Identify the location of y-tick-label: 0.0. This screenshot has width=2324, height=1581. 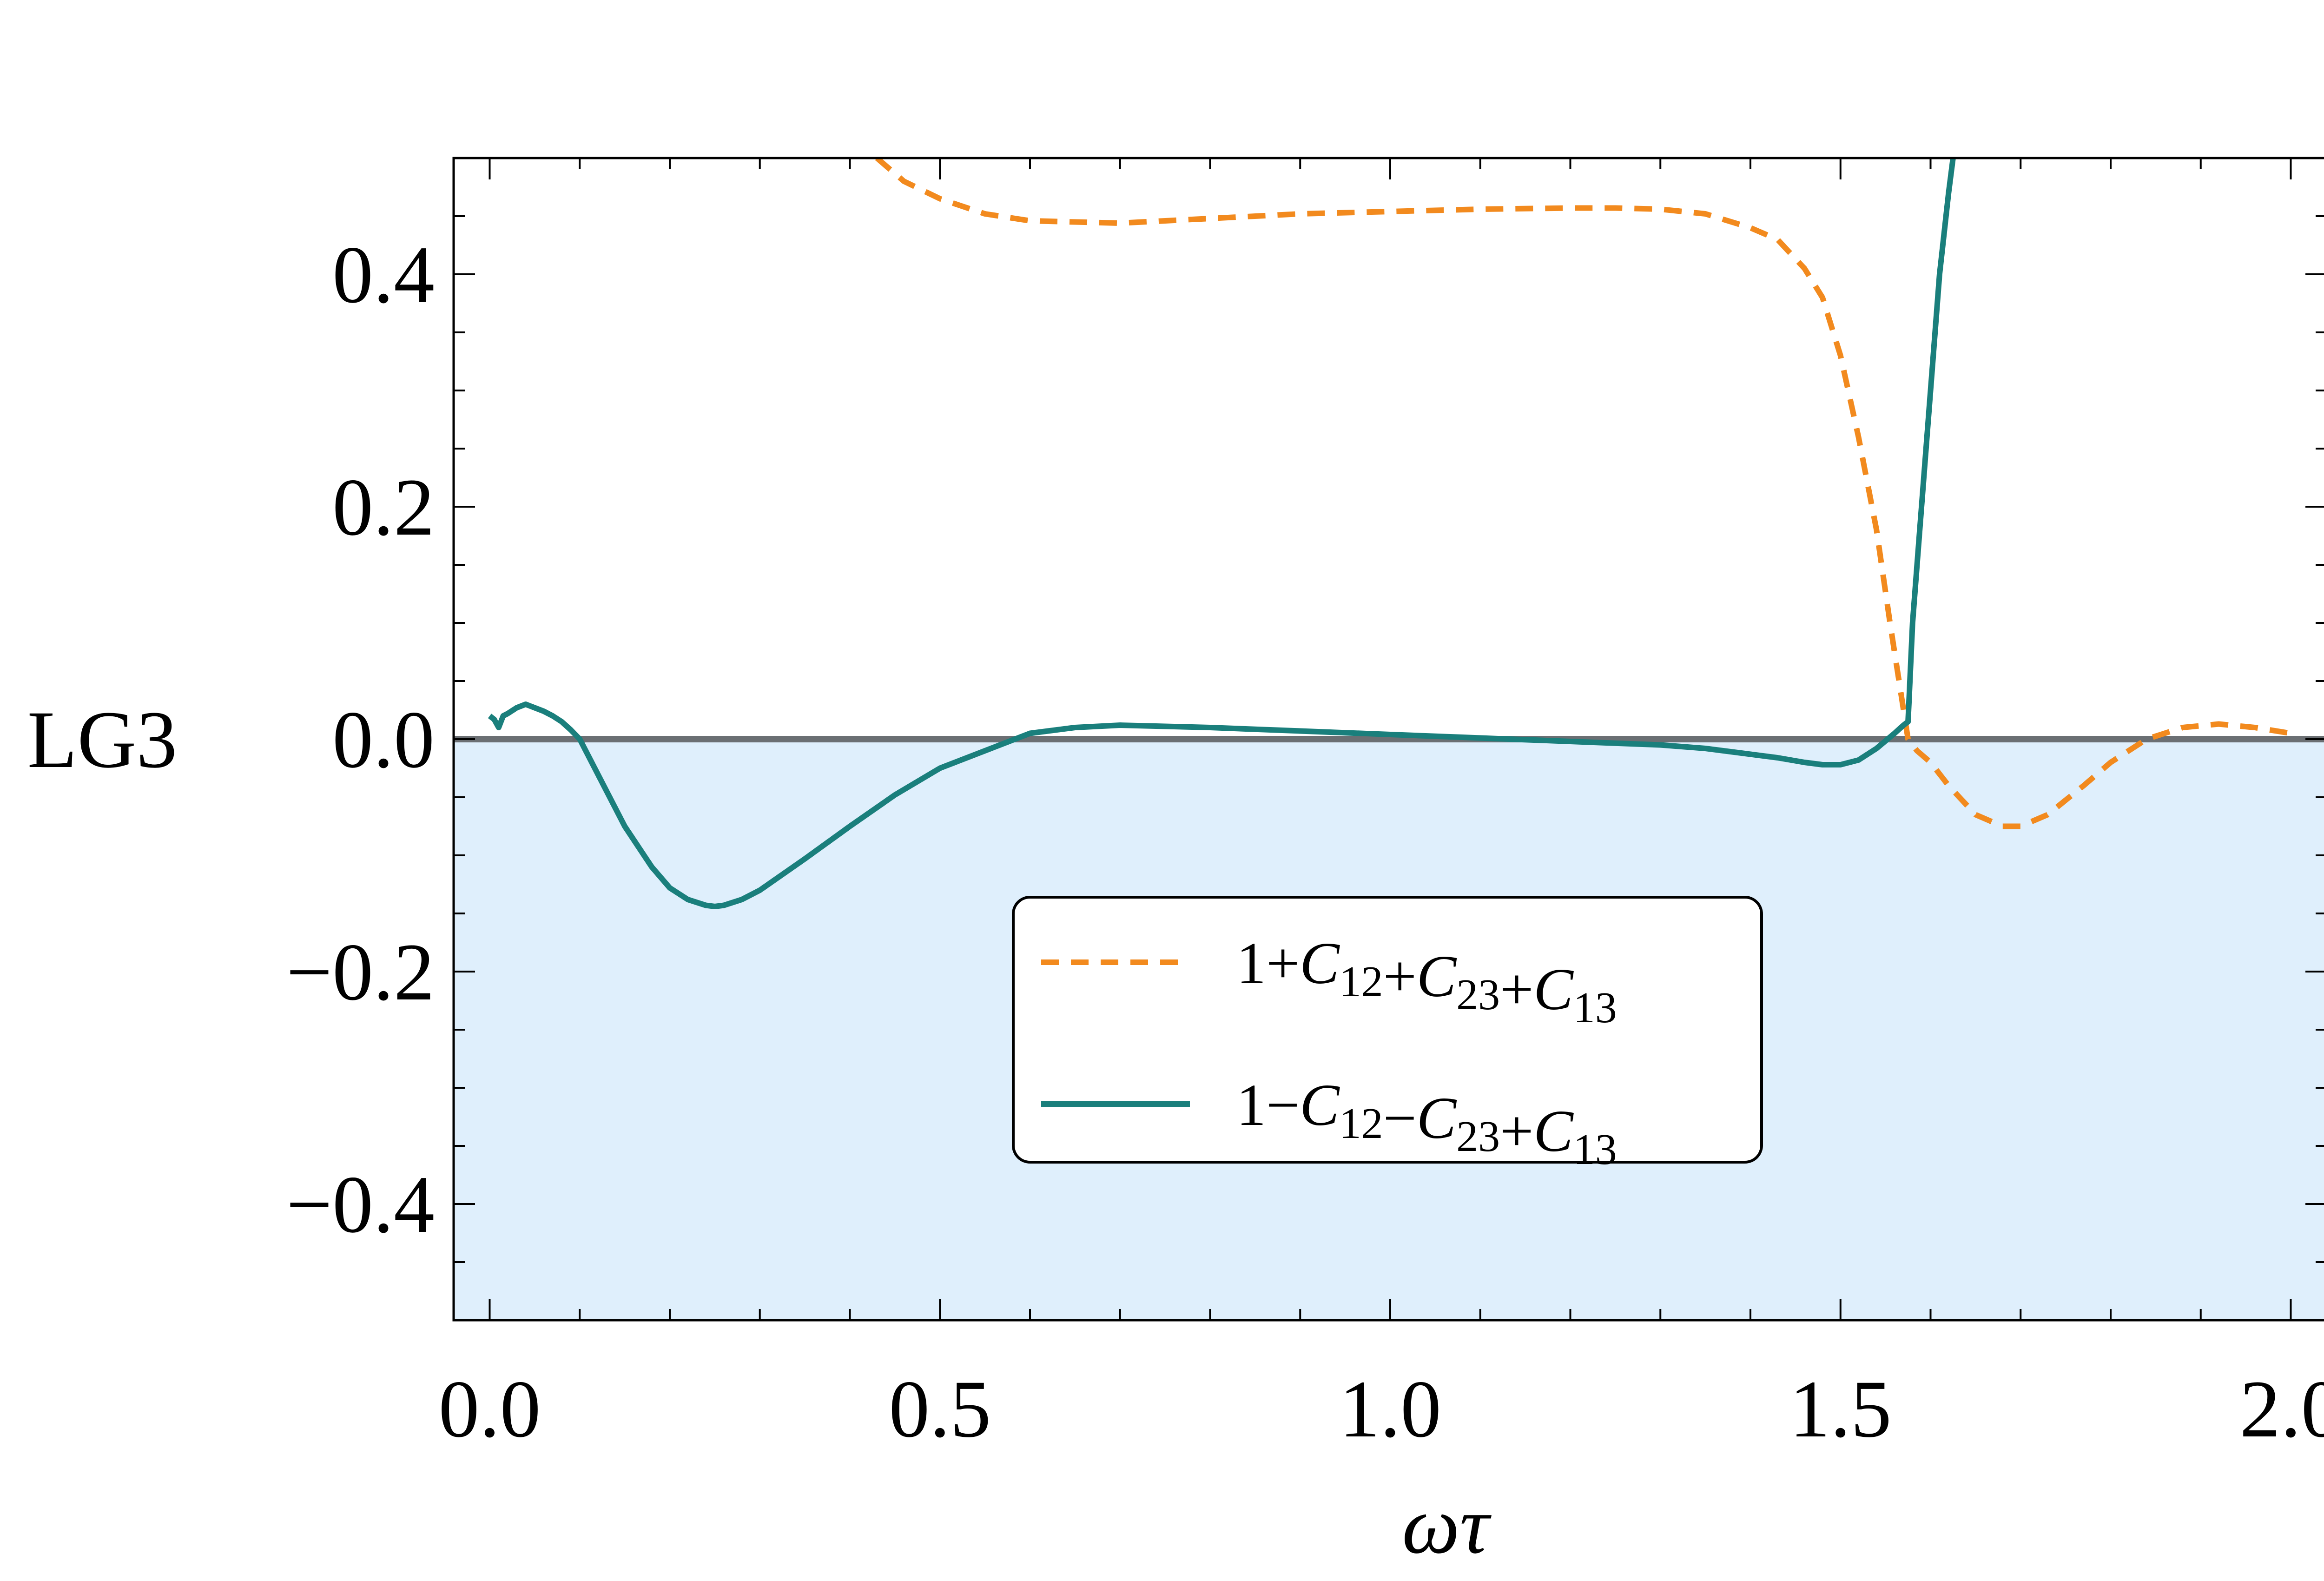
(383, 740).